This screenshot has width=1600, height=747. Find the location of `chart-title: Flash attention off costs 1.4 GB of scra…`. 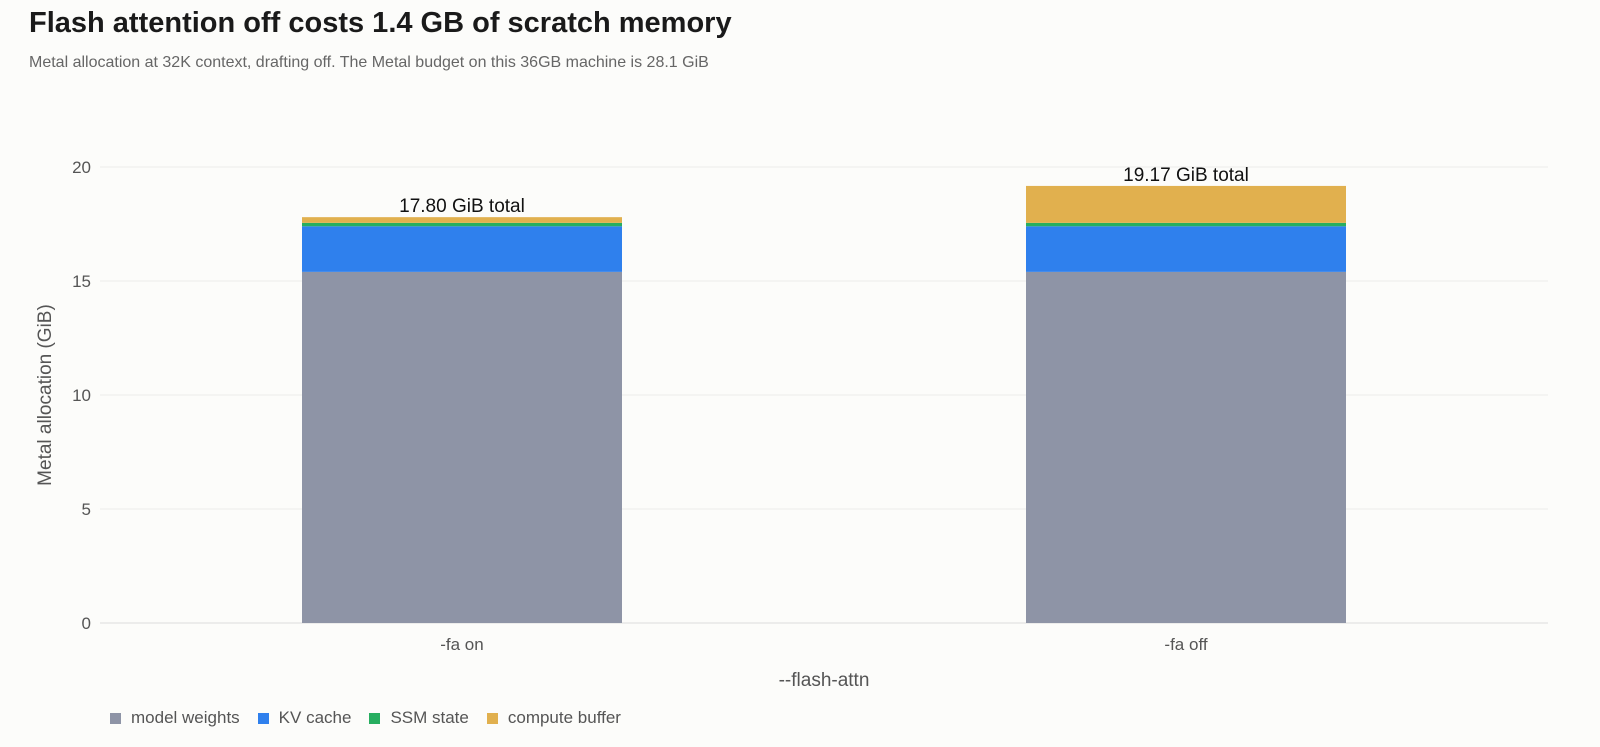

chart-title: Flash attention off costs 1.4 GB of scra… is located at coordinates (380, 23).